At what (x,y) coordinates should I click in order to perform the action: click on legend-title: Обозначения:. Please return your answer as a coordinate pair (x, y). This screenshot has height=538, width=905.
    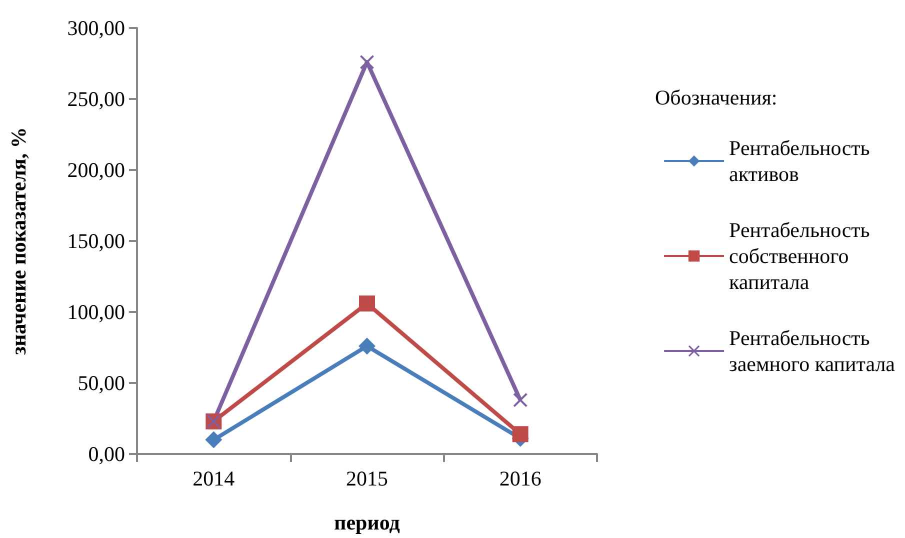
    Looking at the image, I should click on (716, 98).